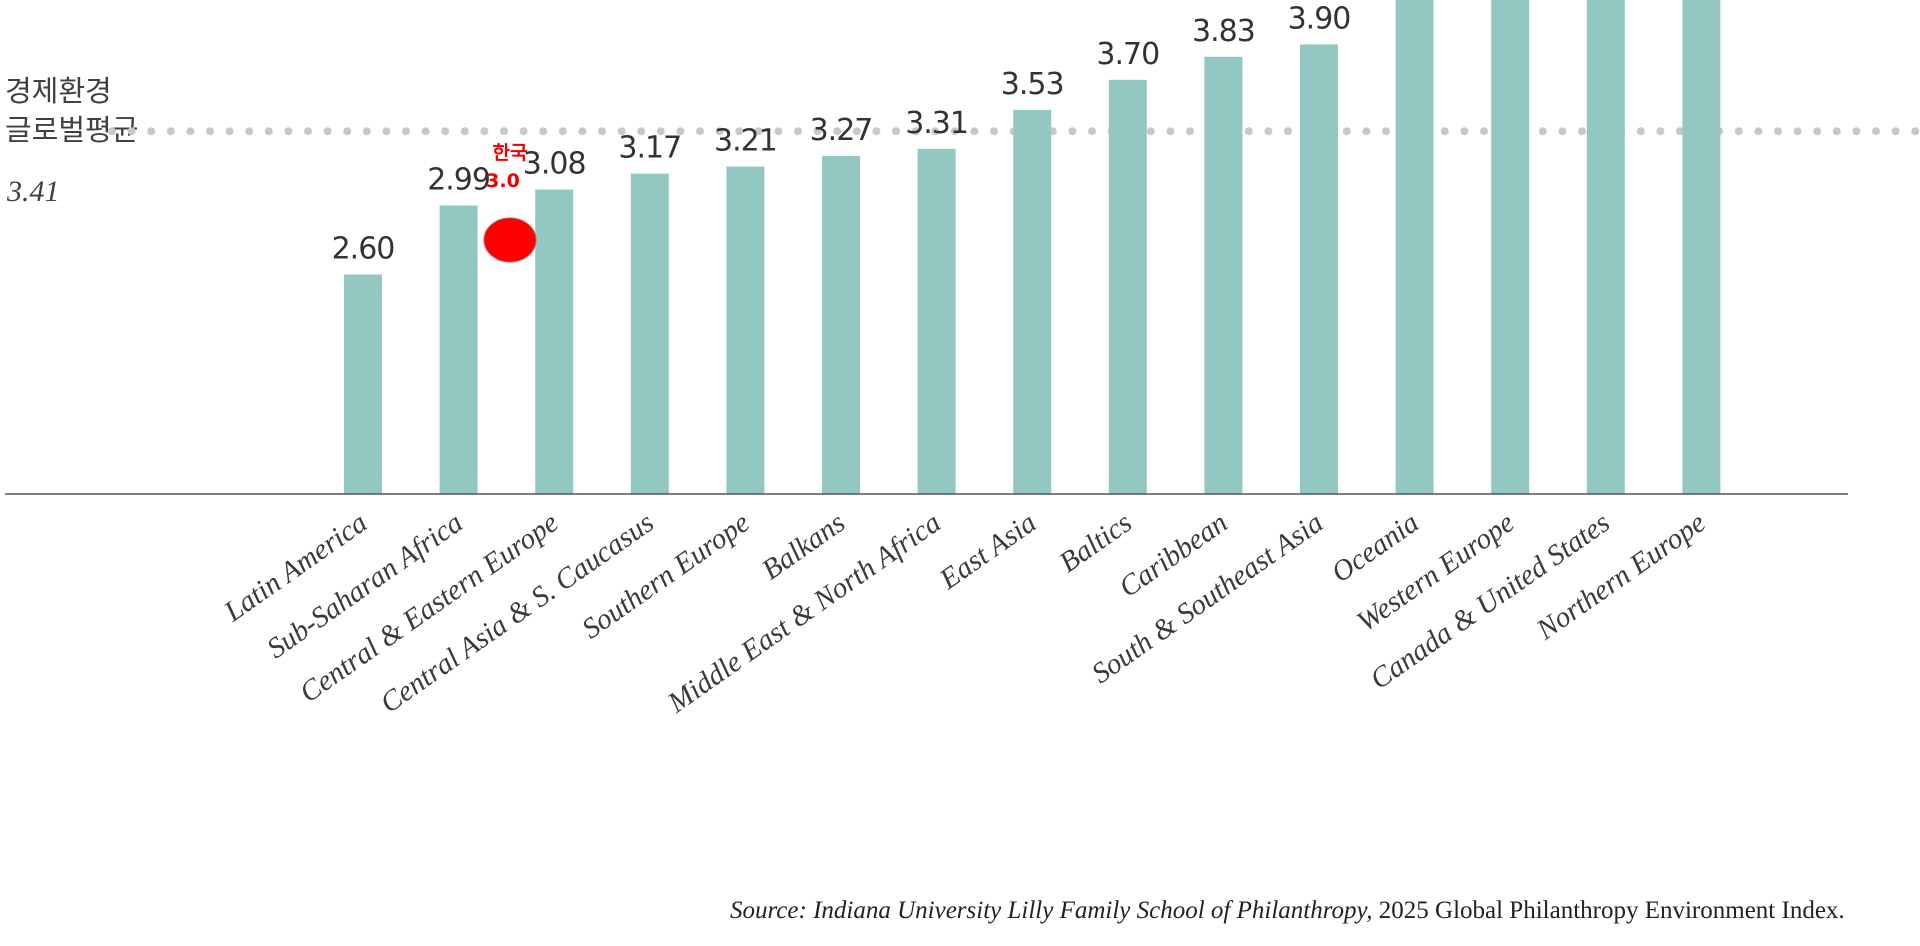 The width and height of the screenshot is (1920, 946). I want to click on category-label-baltics: Baltics, so click(1095, 543).